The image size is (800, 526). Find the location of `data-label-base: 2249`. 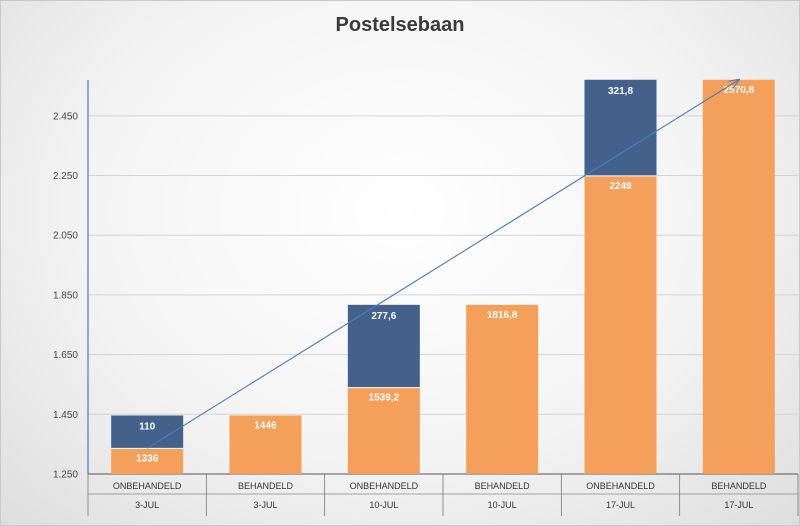

data-label-base: 2249 is located at coordinates (620, 186).